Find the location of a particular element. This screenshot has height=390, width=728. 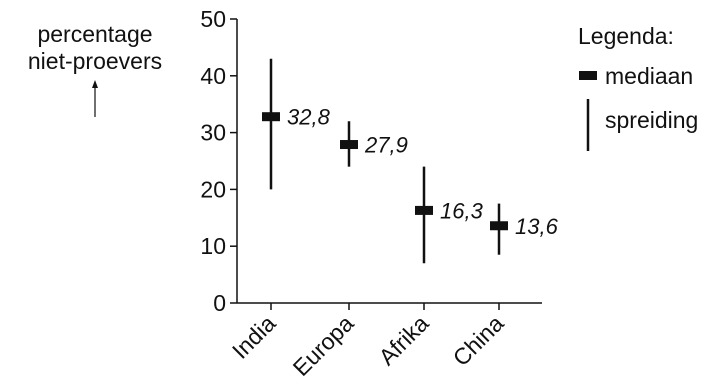

y-tick-label-3: 30 is located at coordinates (213, 133).